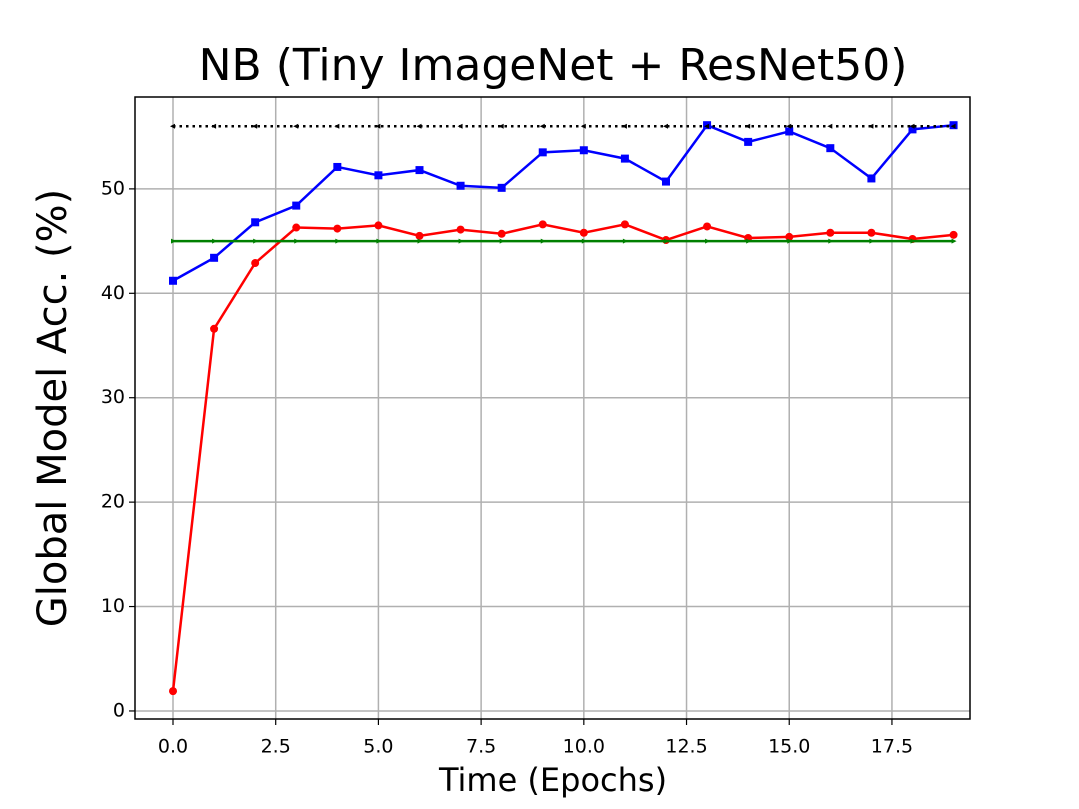 Image resolution: width=1079 pixels, height=809 pixels. What do you see at coordinates (276, 747) in the screenshot?
I see `x-tick-label: 2.5` at bounding box center [276, 747].